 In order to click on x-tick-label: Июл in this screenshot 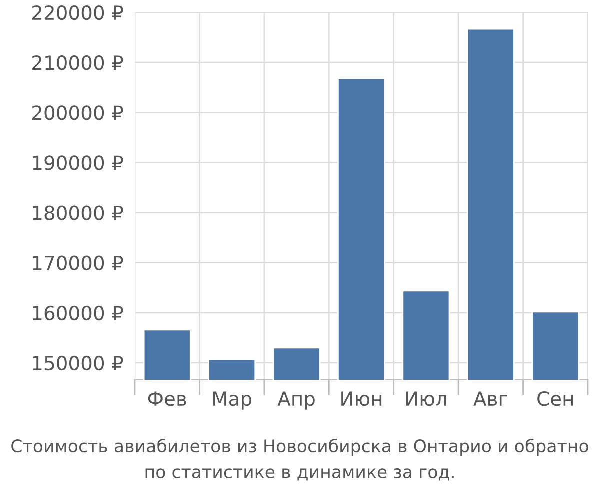, I will do `click(426, 399)`.